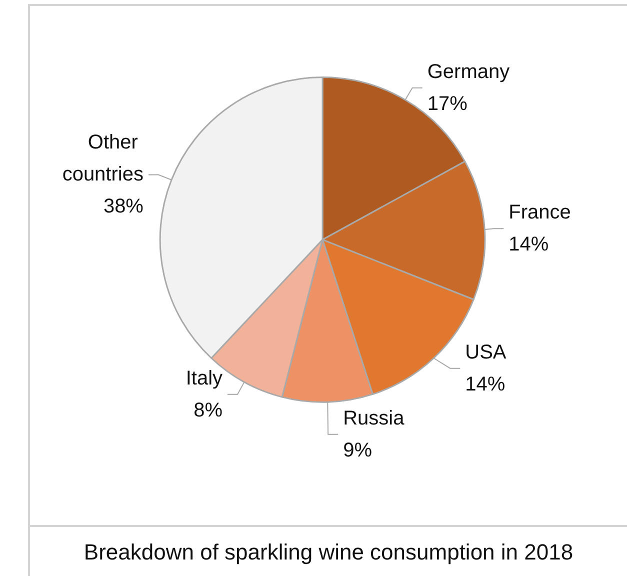  What do you see at coordinates (447, 103) in the screenshot?
I see `data-label: 17%` at bounding box center [447, 103].